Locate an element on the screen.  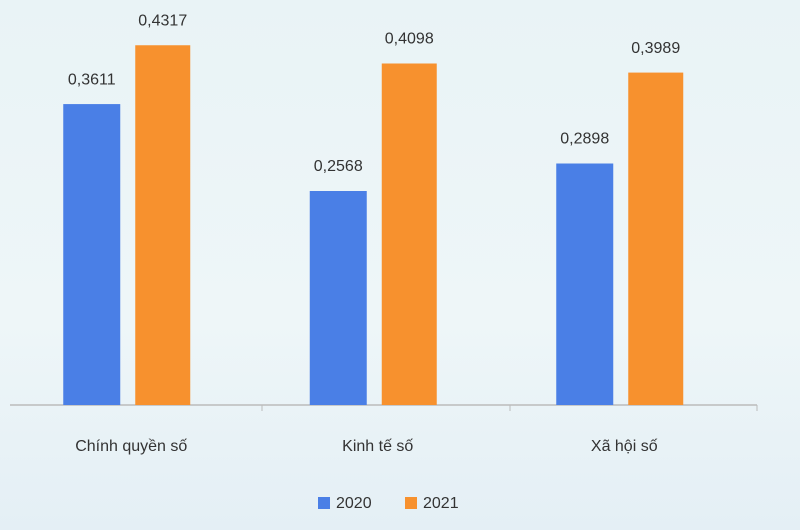
legend-label: 2020 is located at coordinates (354, 503).